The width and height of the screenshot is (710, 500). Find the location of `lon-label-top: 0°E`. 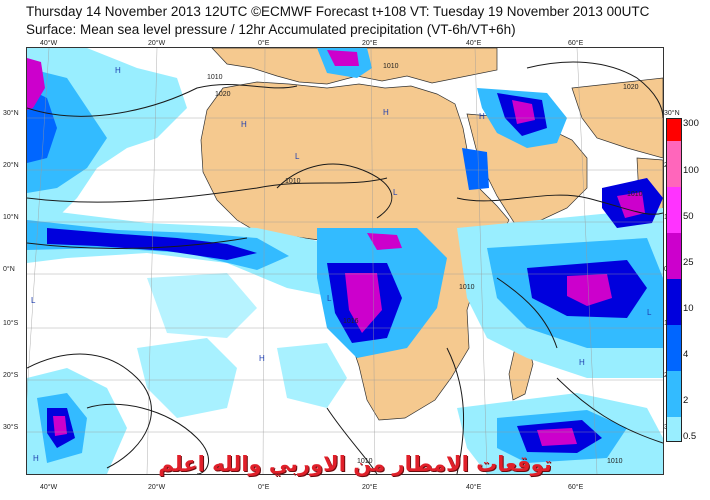

lon-label-top: 0°E is located at coordinates (264, 43).